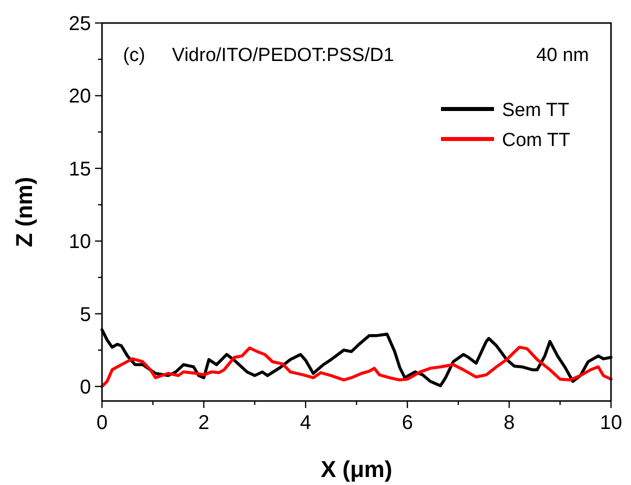 The width and height of the screenshot is (631, 485). I want to click on y-tick-label: 25, so click(79, 24).